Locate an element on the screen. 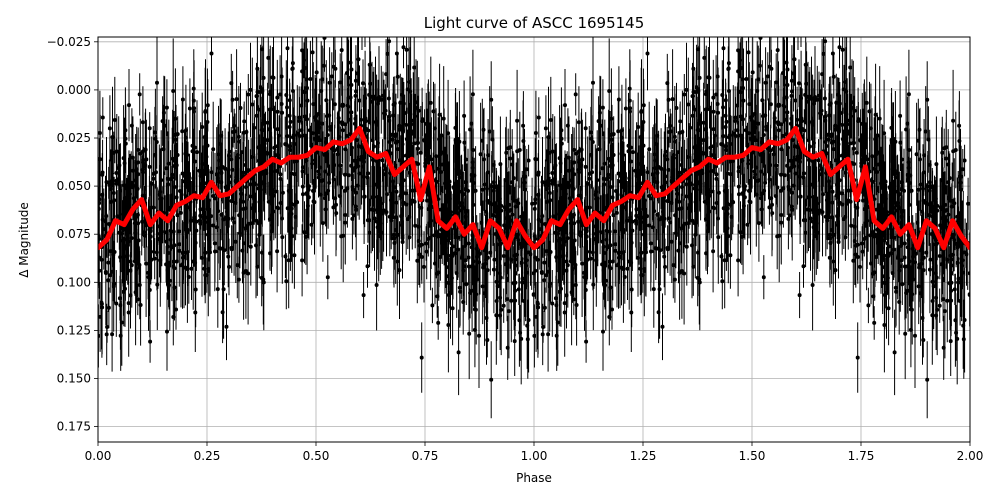 This screenshot has height=500, width=1000. y-tick-label: 0.150 is located at coordinates (74, 379).